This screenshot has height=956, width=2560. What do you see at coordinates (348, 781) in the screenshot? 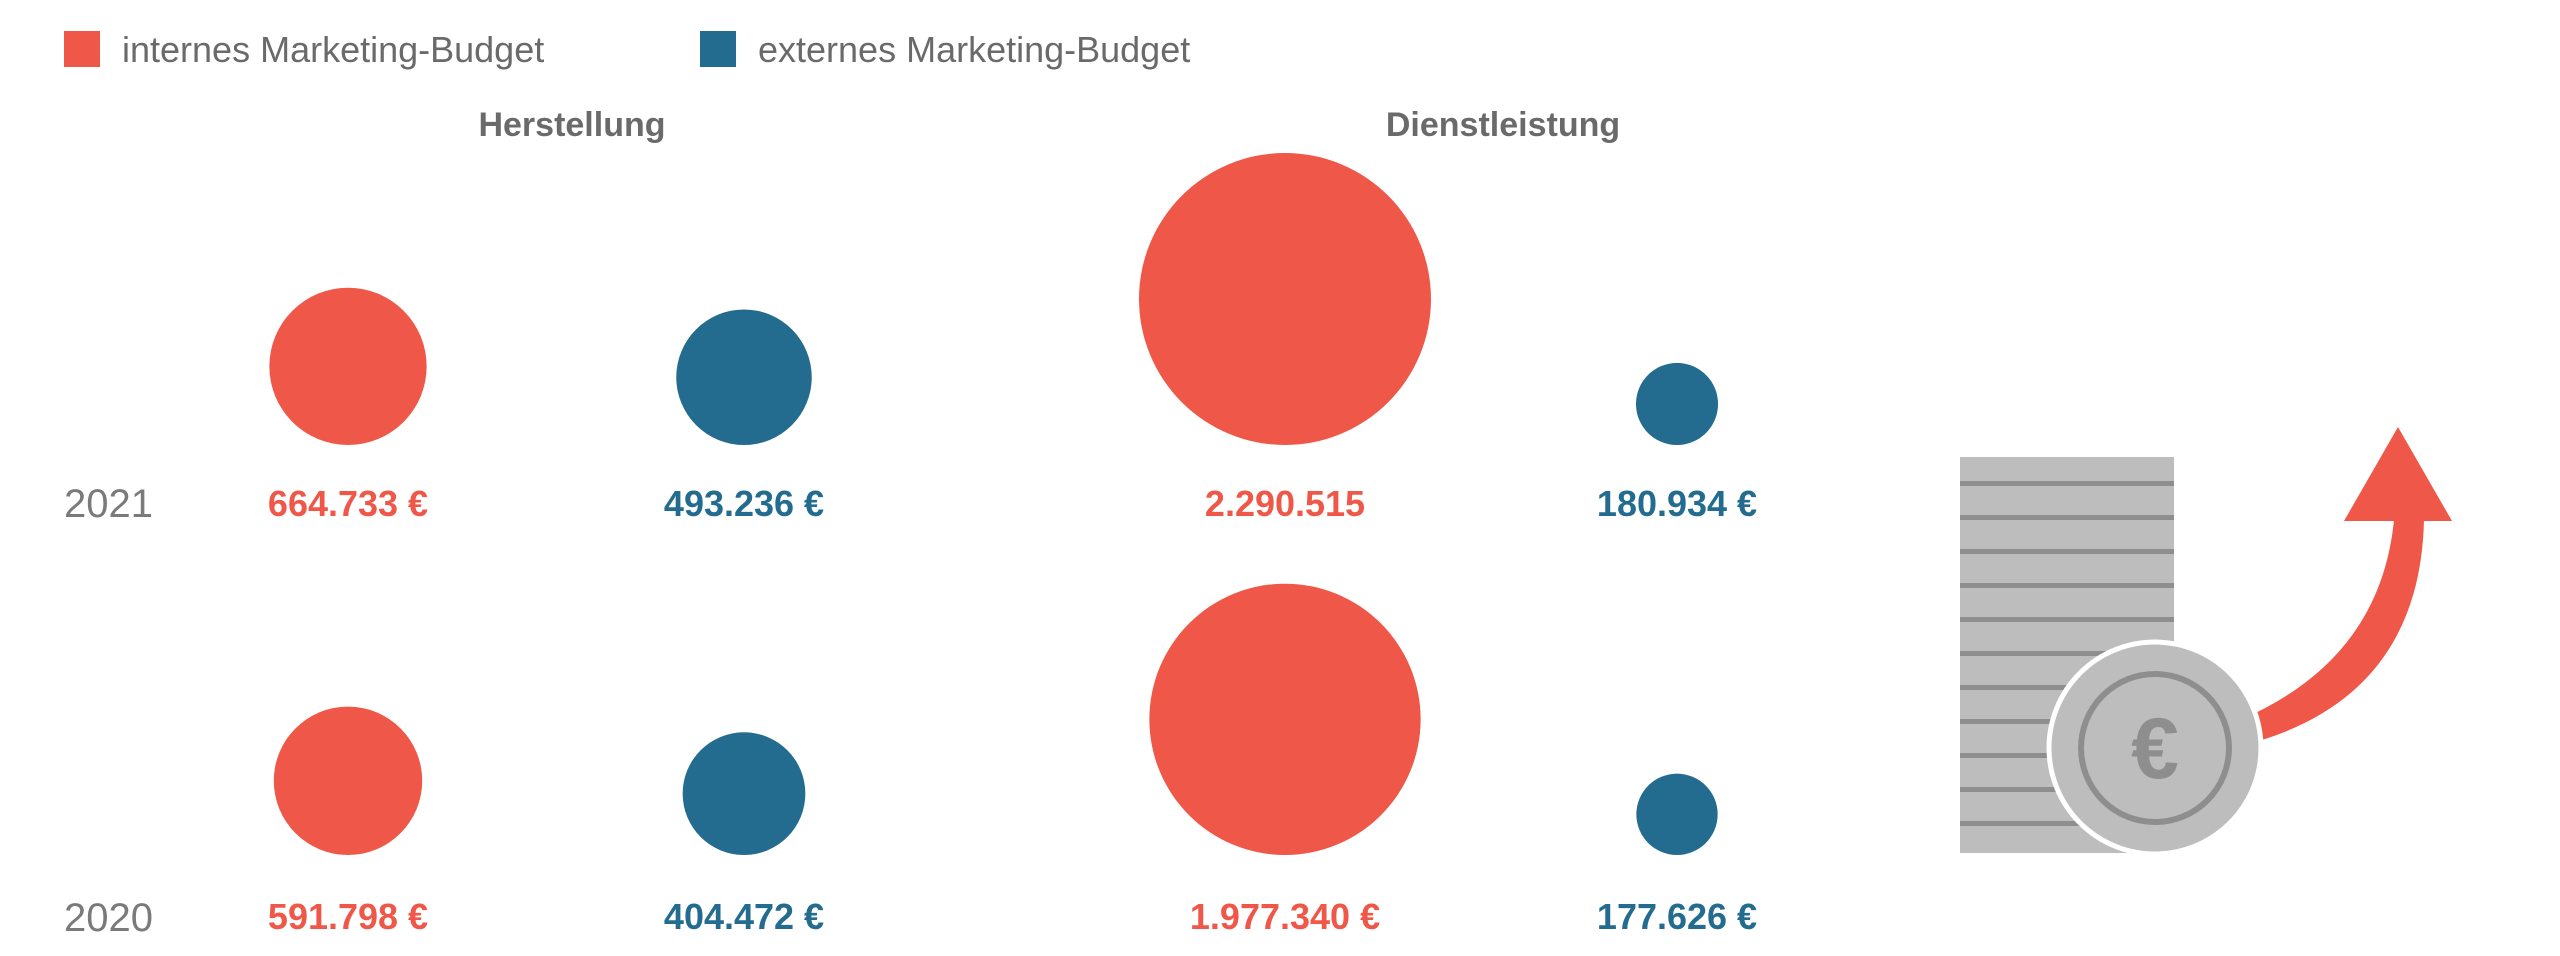
I see `bubble-intern-herstellung-2020` at bounding box center [348, 781].